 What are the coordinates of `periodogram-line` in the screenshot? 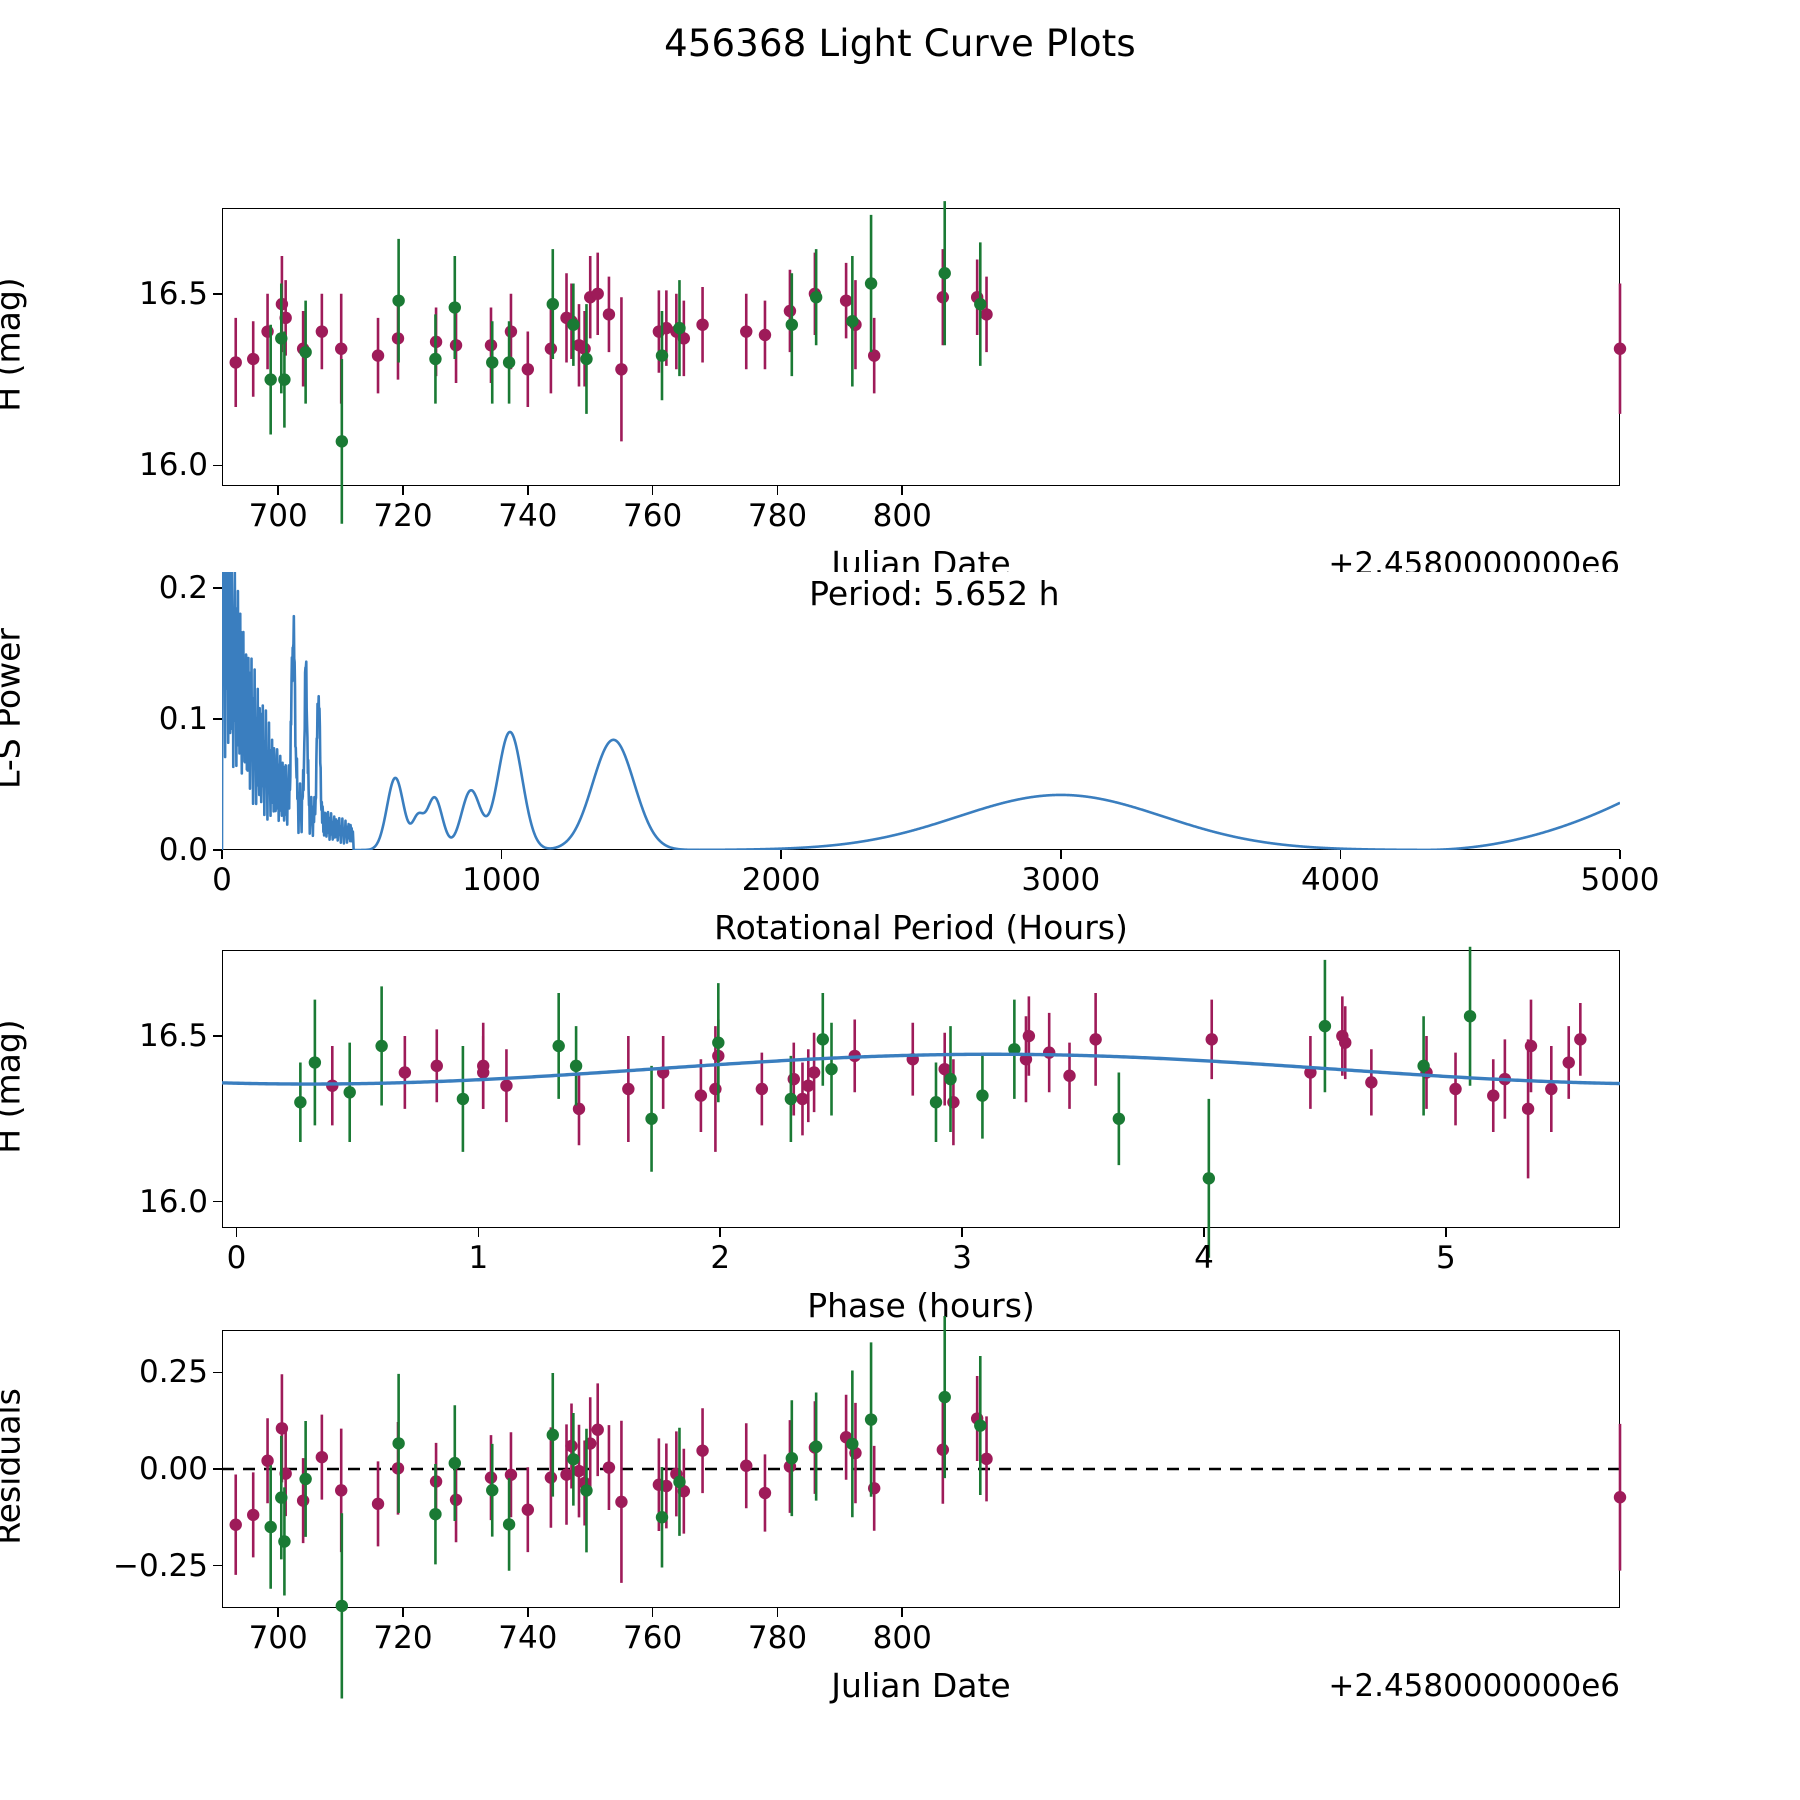 It's located at (921, 711).